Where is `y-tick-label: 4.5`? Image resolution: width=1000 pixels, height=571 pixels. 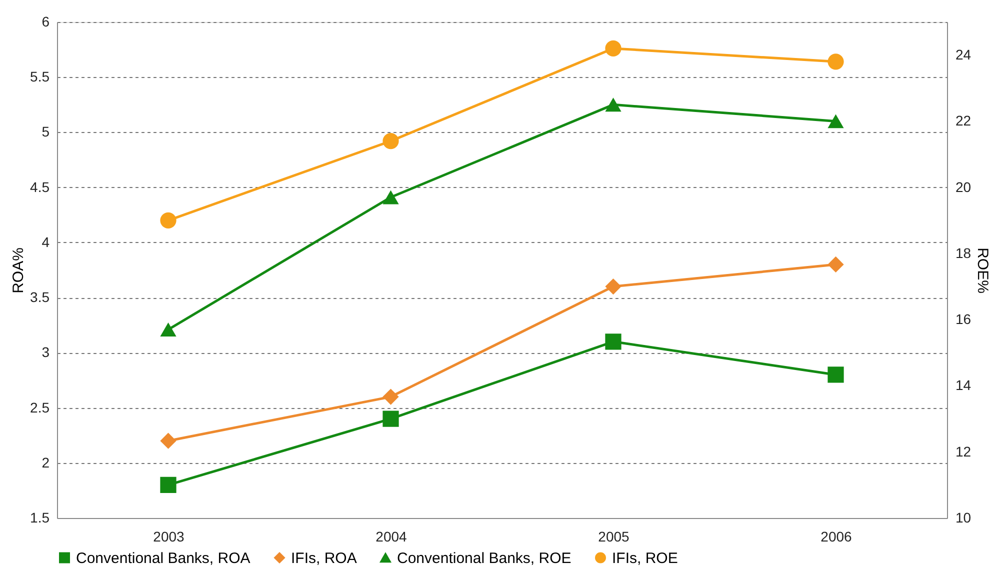 y-tick-label: 4.5 is located at coordinates (40, 186).